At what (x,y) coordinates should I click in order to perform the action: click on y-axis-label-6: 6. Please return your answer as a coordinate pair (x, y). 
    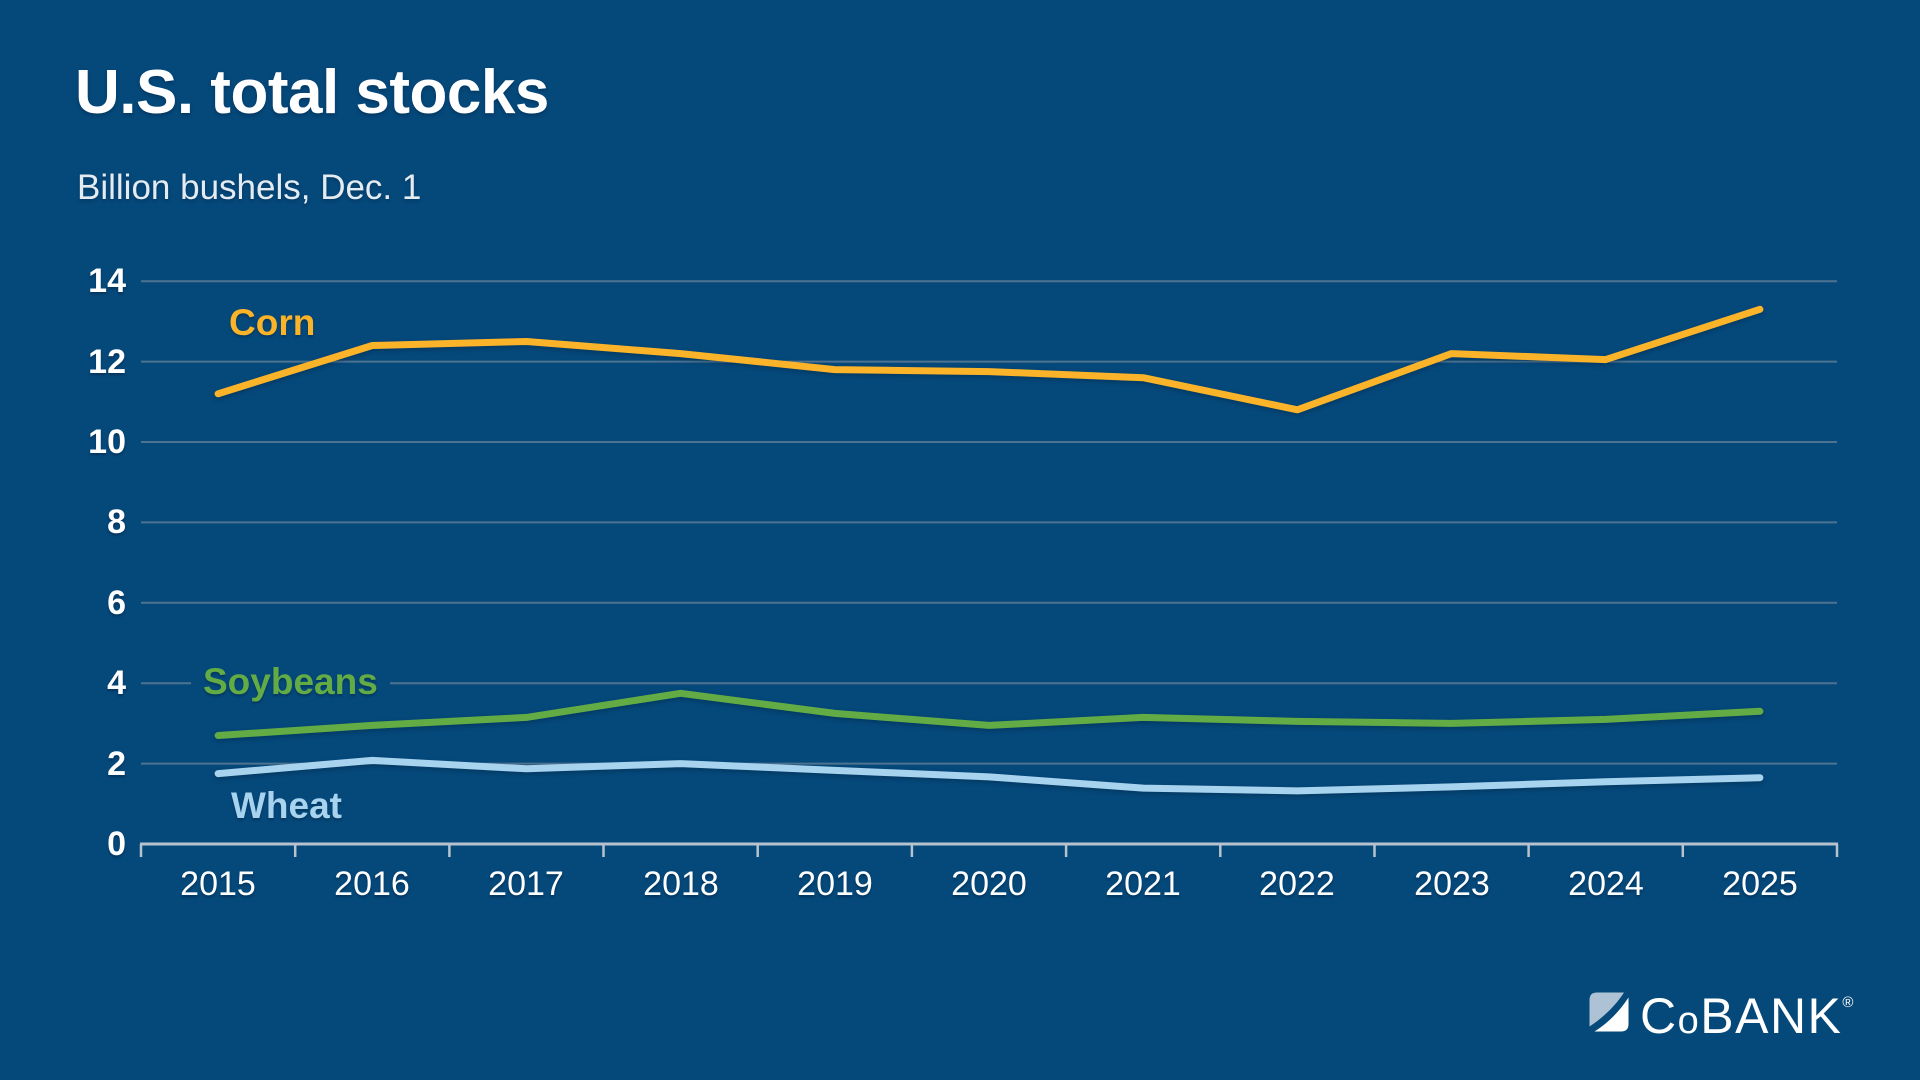
    Looking at the image, I should click on (116, 603).